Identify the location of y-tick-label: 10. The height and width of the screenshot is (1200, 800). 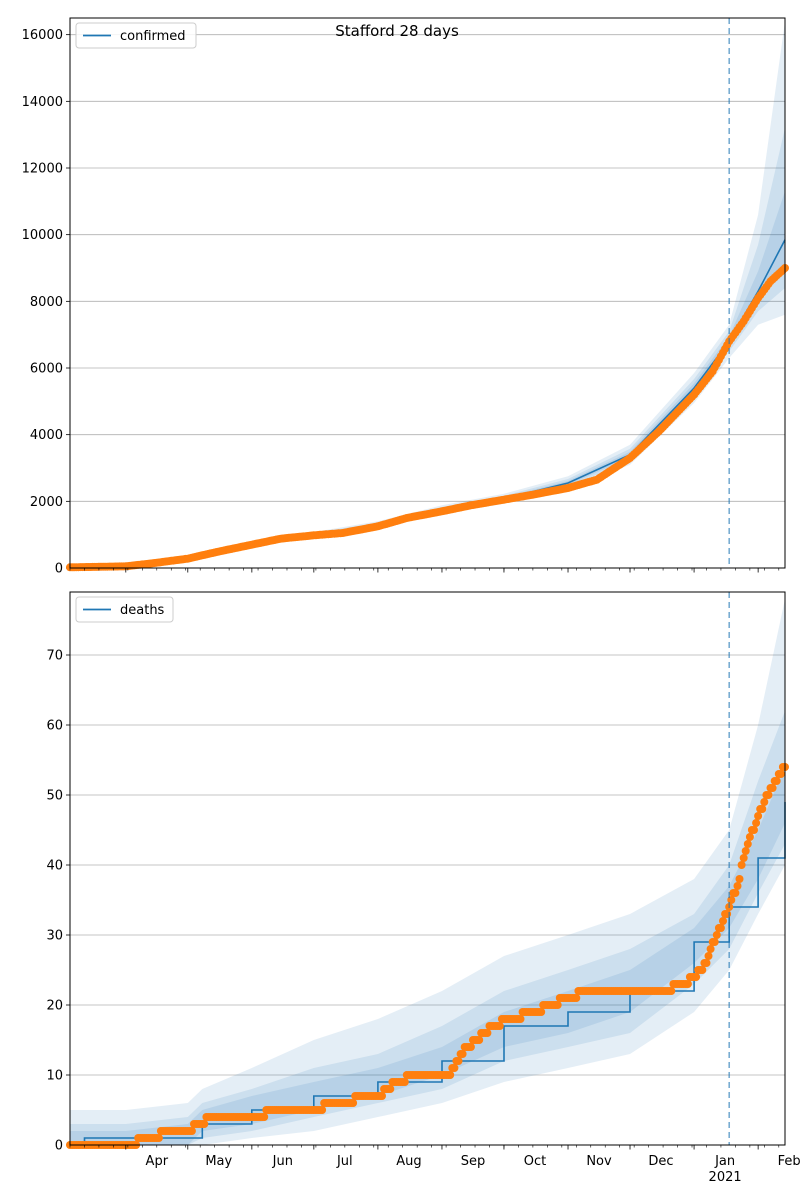
(54, 1076).